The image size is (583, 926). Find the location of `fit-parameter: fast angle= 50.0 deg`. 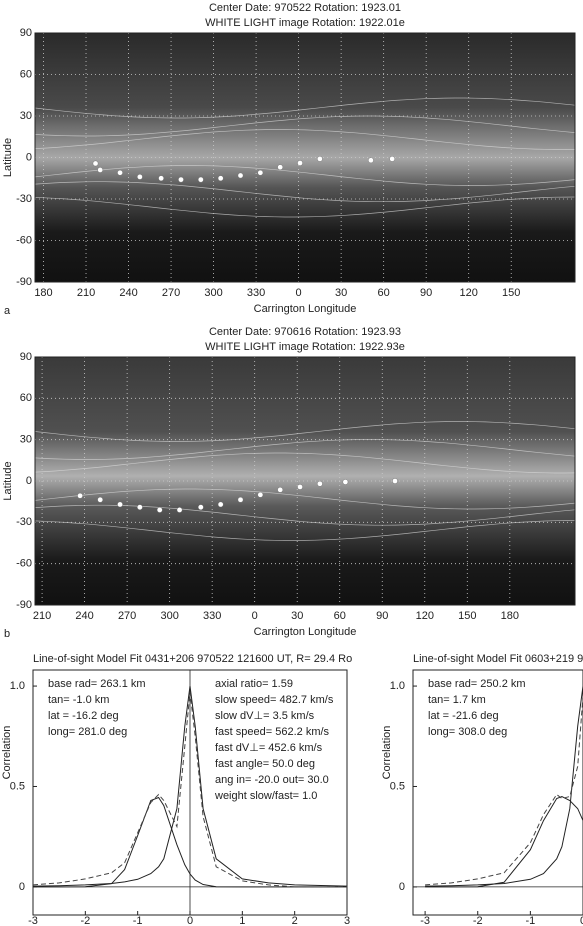

fit-parameter: fast angle= 50.0 deg is located at coordinates (265, 764).